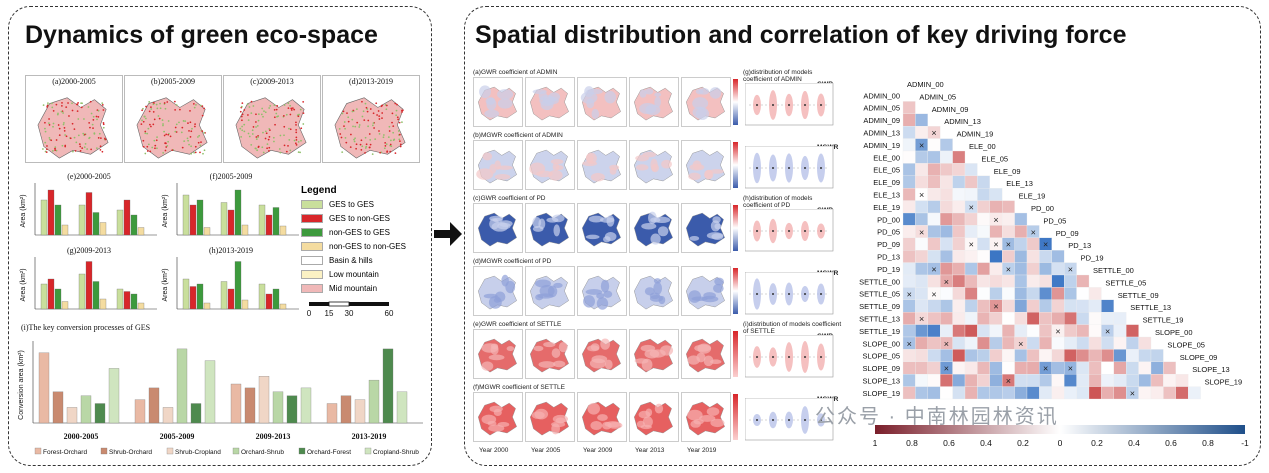  What do you see at coordinates (879, 294) in the screenshot?
I see `corr-row-label: SETTLE_05` at bounding box center [879, 294].